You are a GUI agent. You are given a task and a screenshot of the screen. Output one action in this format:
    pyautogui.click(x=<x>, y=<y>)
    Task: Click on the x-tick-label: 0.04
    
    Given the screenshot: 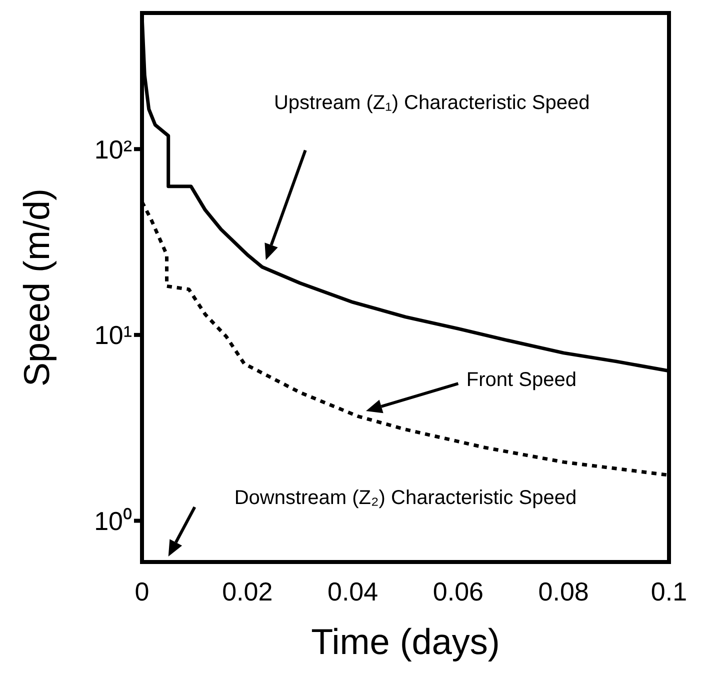 What is the action you would take?
    pyautogui.click(x=352, y=591)
    